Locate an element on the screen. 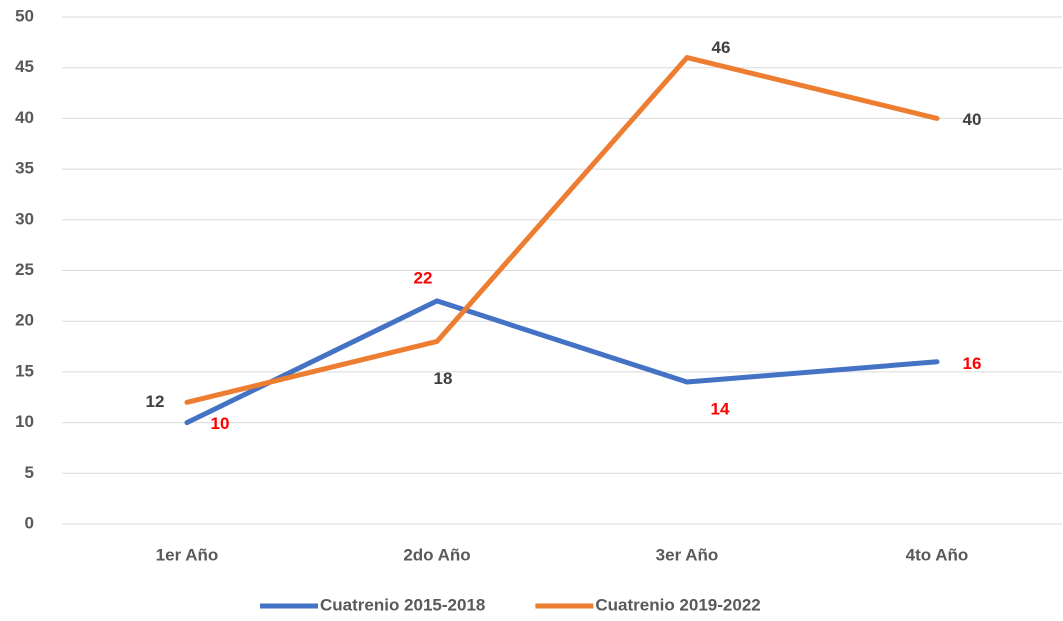 This screenshot has width=1063, height=621. y-tick-label: 10 is located at coordinates (24, 421).